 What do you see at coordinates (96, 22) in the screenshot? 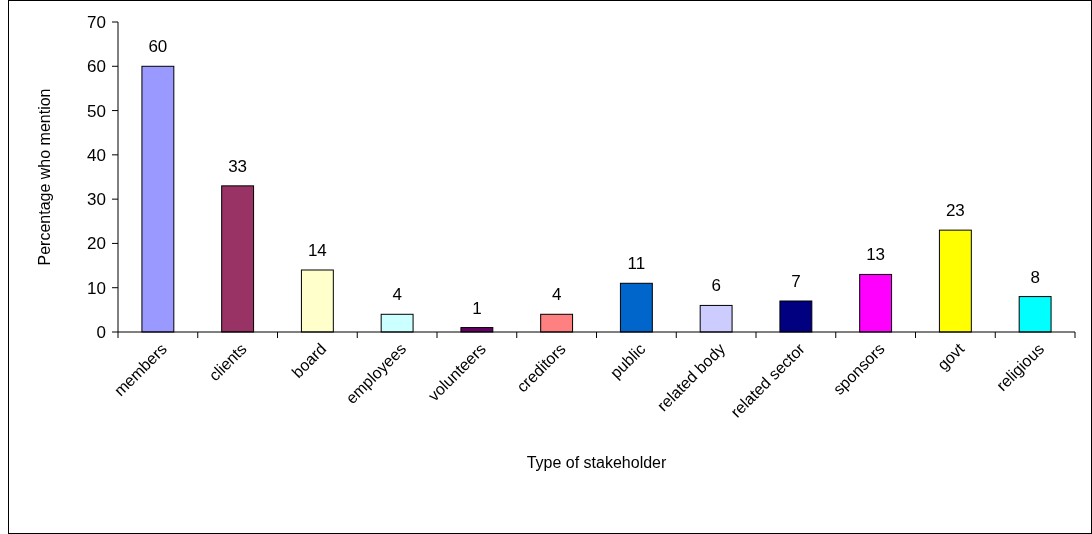
I see `y-tick-label: 70` at bounding box center [96, 22].